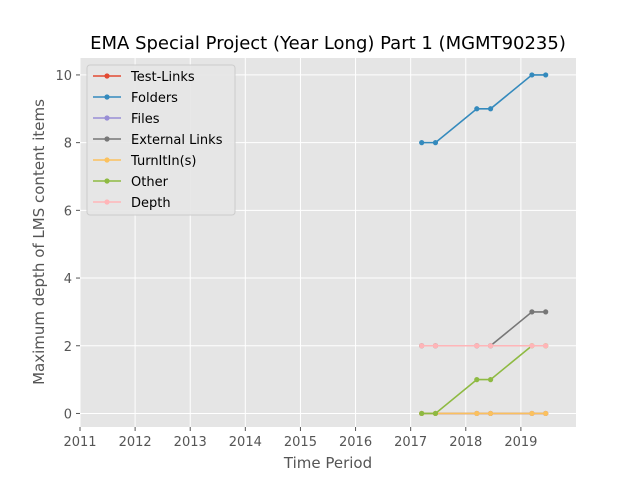 This screenshot has height=480, width=640. What do you see at coordinates (67, 245) in the screenshot?
I see `y-axis-ticks: 0 2 4 6 8 10` at bounding box center [67, 245].